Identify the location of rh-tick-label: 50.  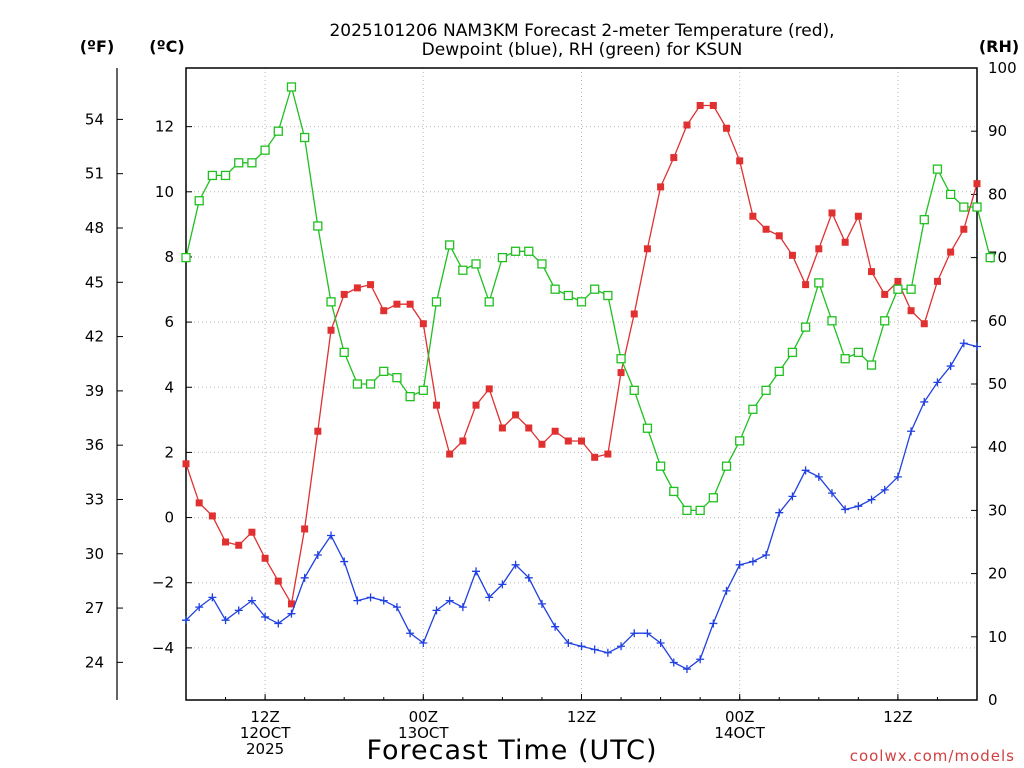
(997, 384).